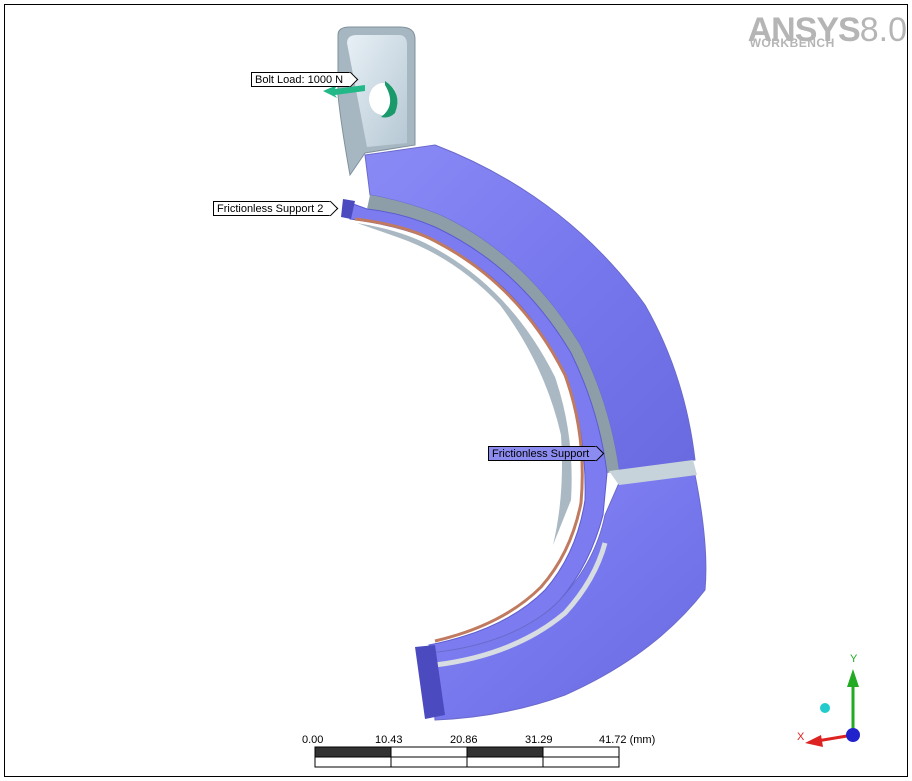  Describe the element at coordinates (854, 659) in the screenshot. I see `axis-y-label: Y` at that location.